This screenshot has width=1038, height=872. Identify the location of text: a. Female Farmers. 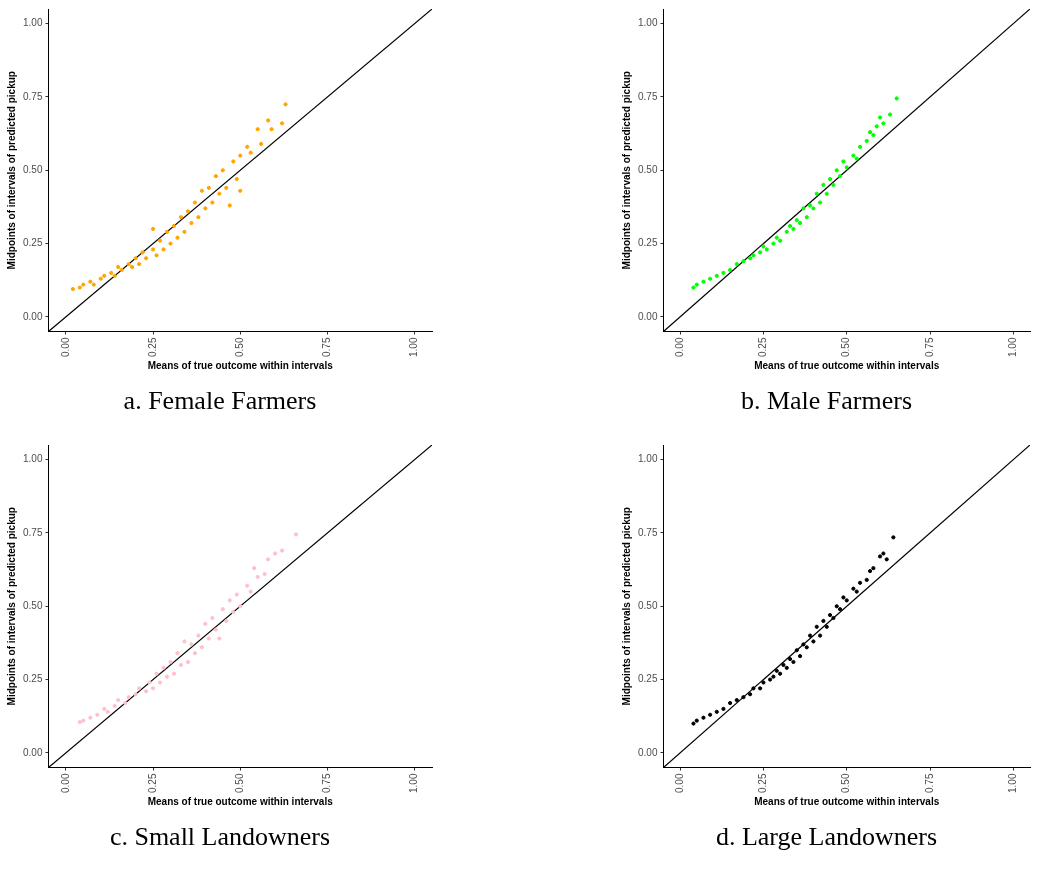
(220, 401).